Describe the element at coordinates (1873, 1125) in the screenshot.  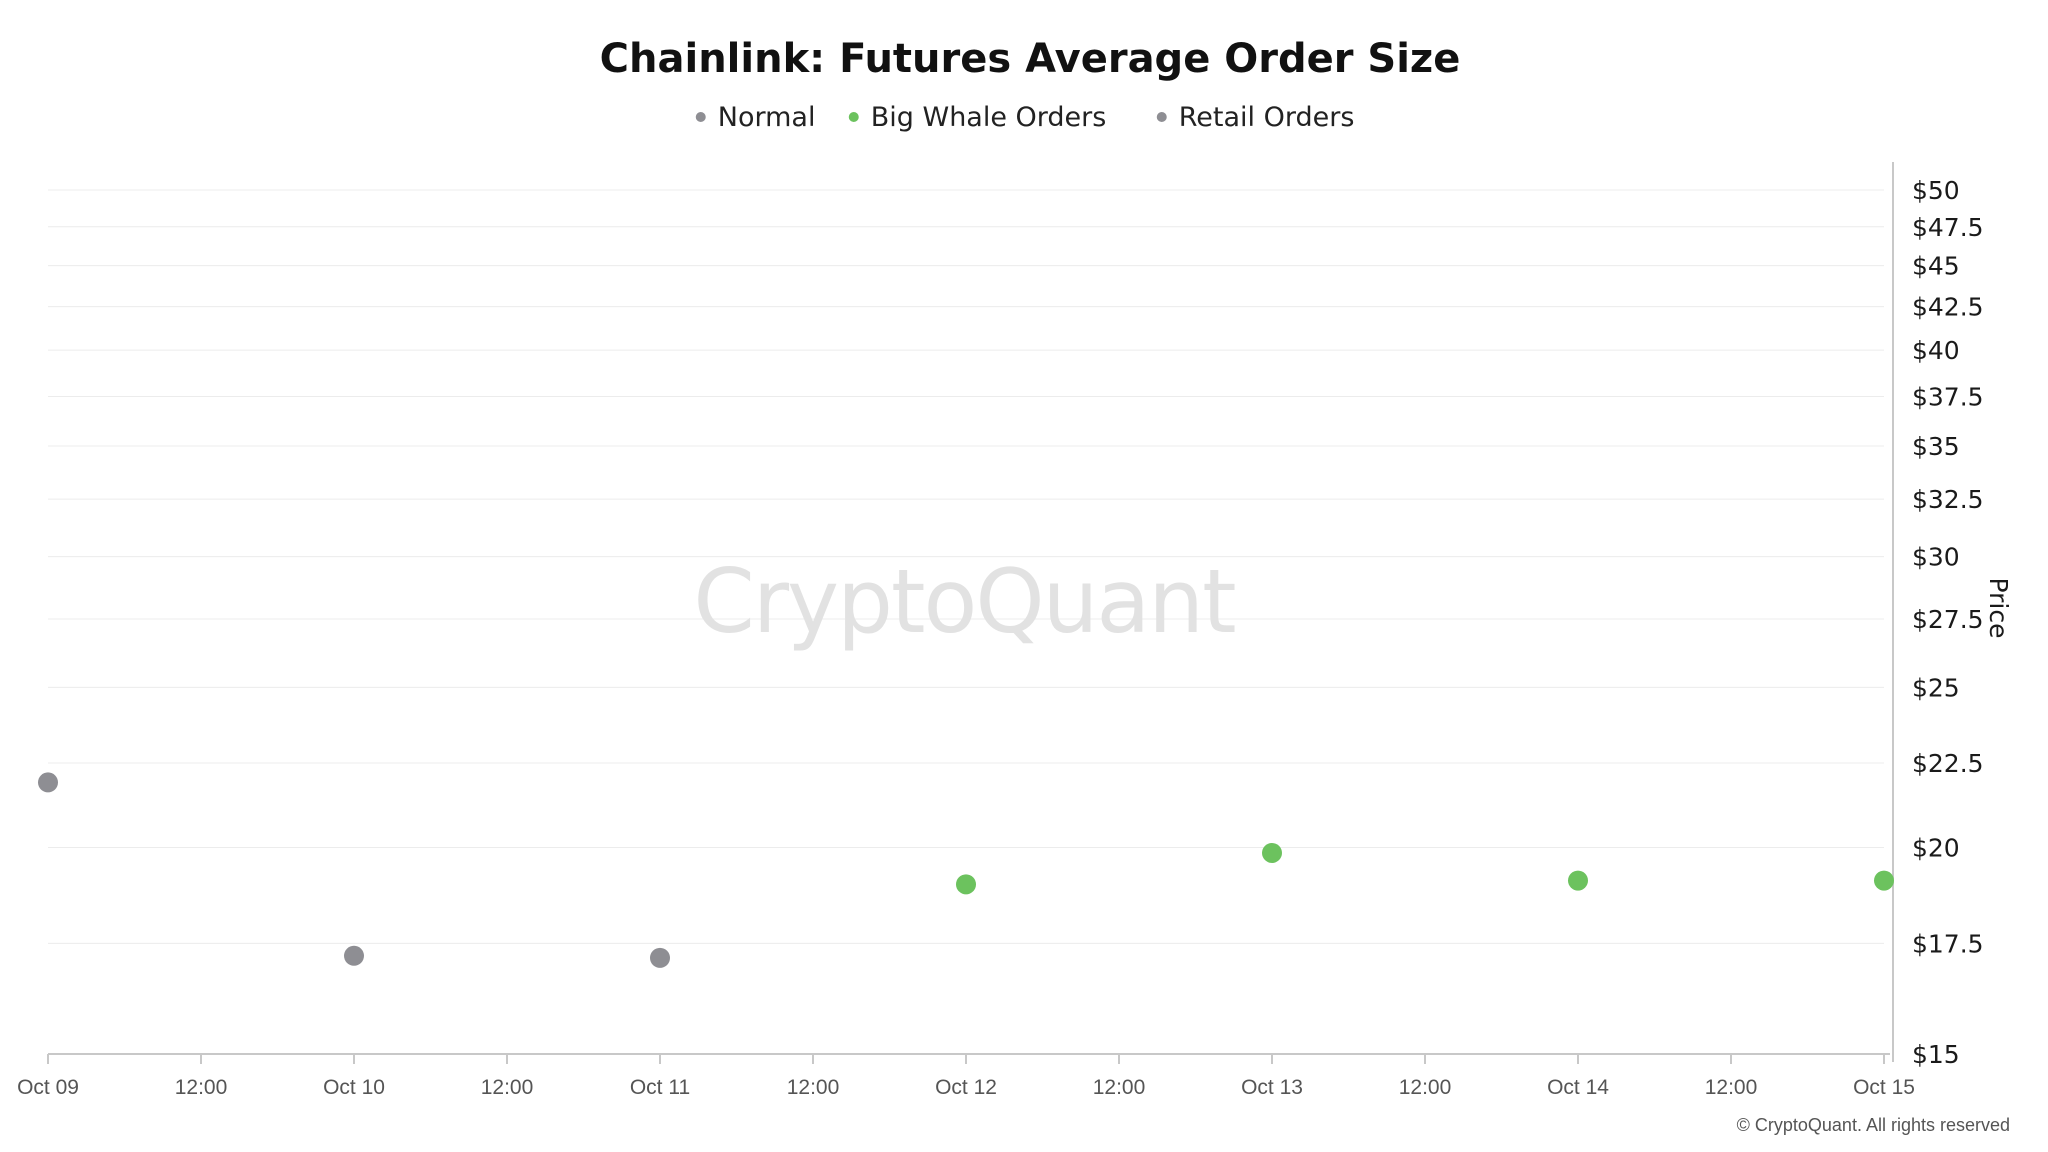
I see `copyright-notice: © CryptoQuant. All rights reserved` at that location.